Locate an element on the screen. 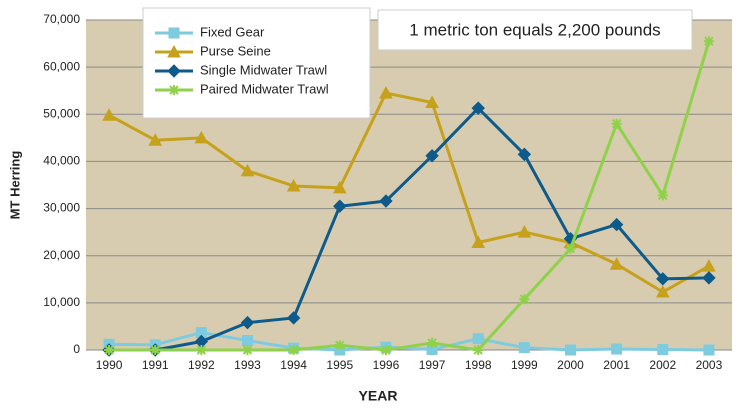 The height and width of the screenshot is (408, 738). legend-label: Fixed Gear is located at coordinates (232, 31).